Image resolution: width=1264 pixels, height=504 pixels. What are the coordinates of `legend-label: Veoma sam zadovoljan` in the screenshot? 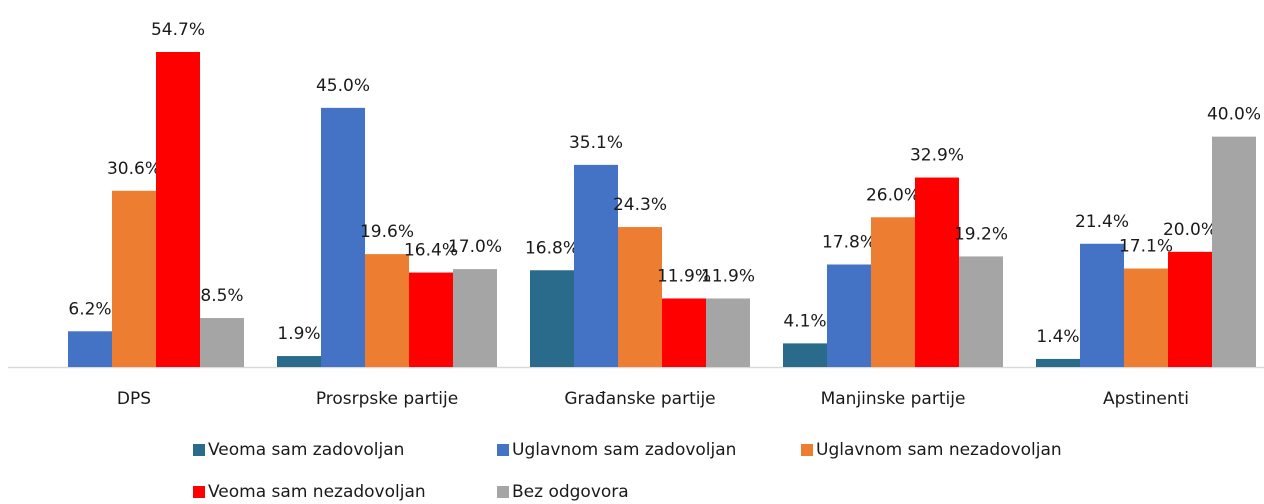 It's located at (306, 450).